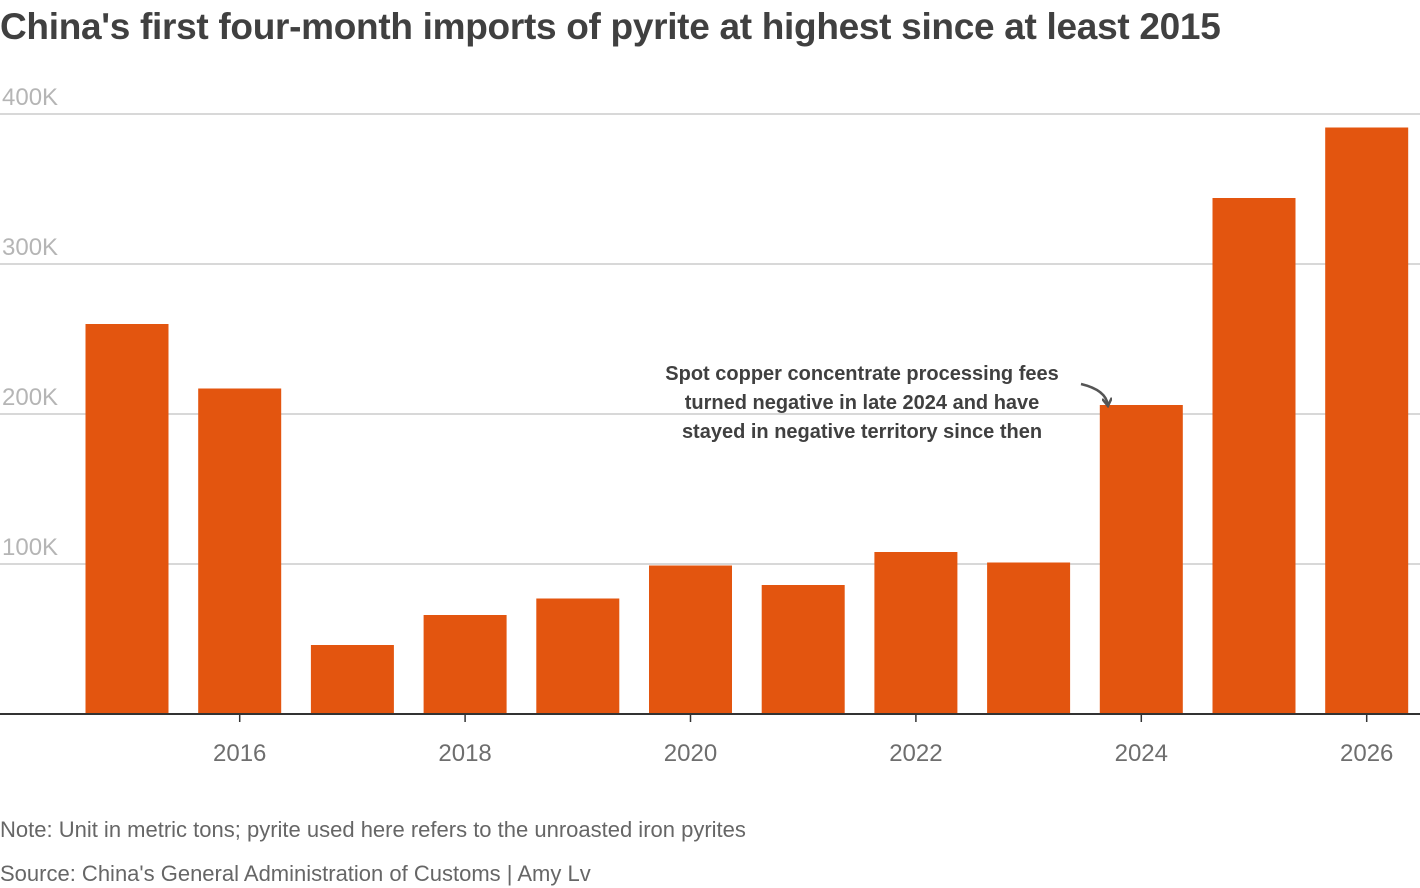  I want to click on bar-2015, so click(127, 519).